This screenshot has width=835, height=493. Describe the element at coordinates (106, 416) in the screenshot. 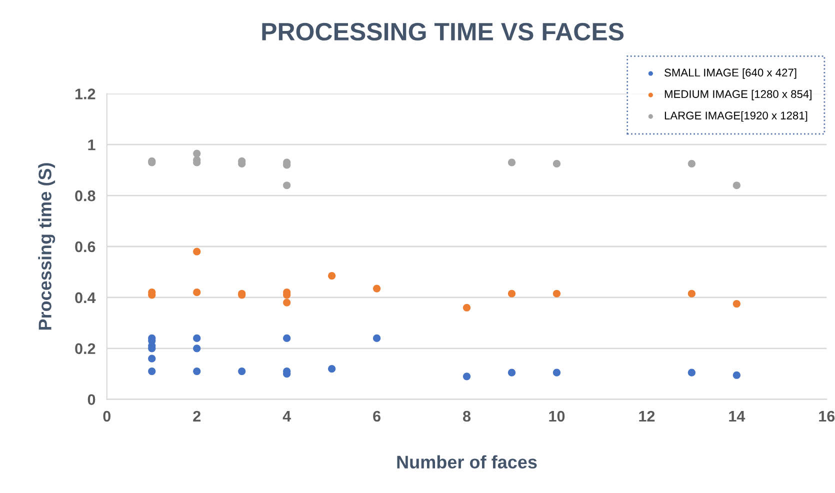

I see `x-tick-label: 0` at that location.